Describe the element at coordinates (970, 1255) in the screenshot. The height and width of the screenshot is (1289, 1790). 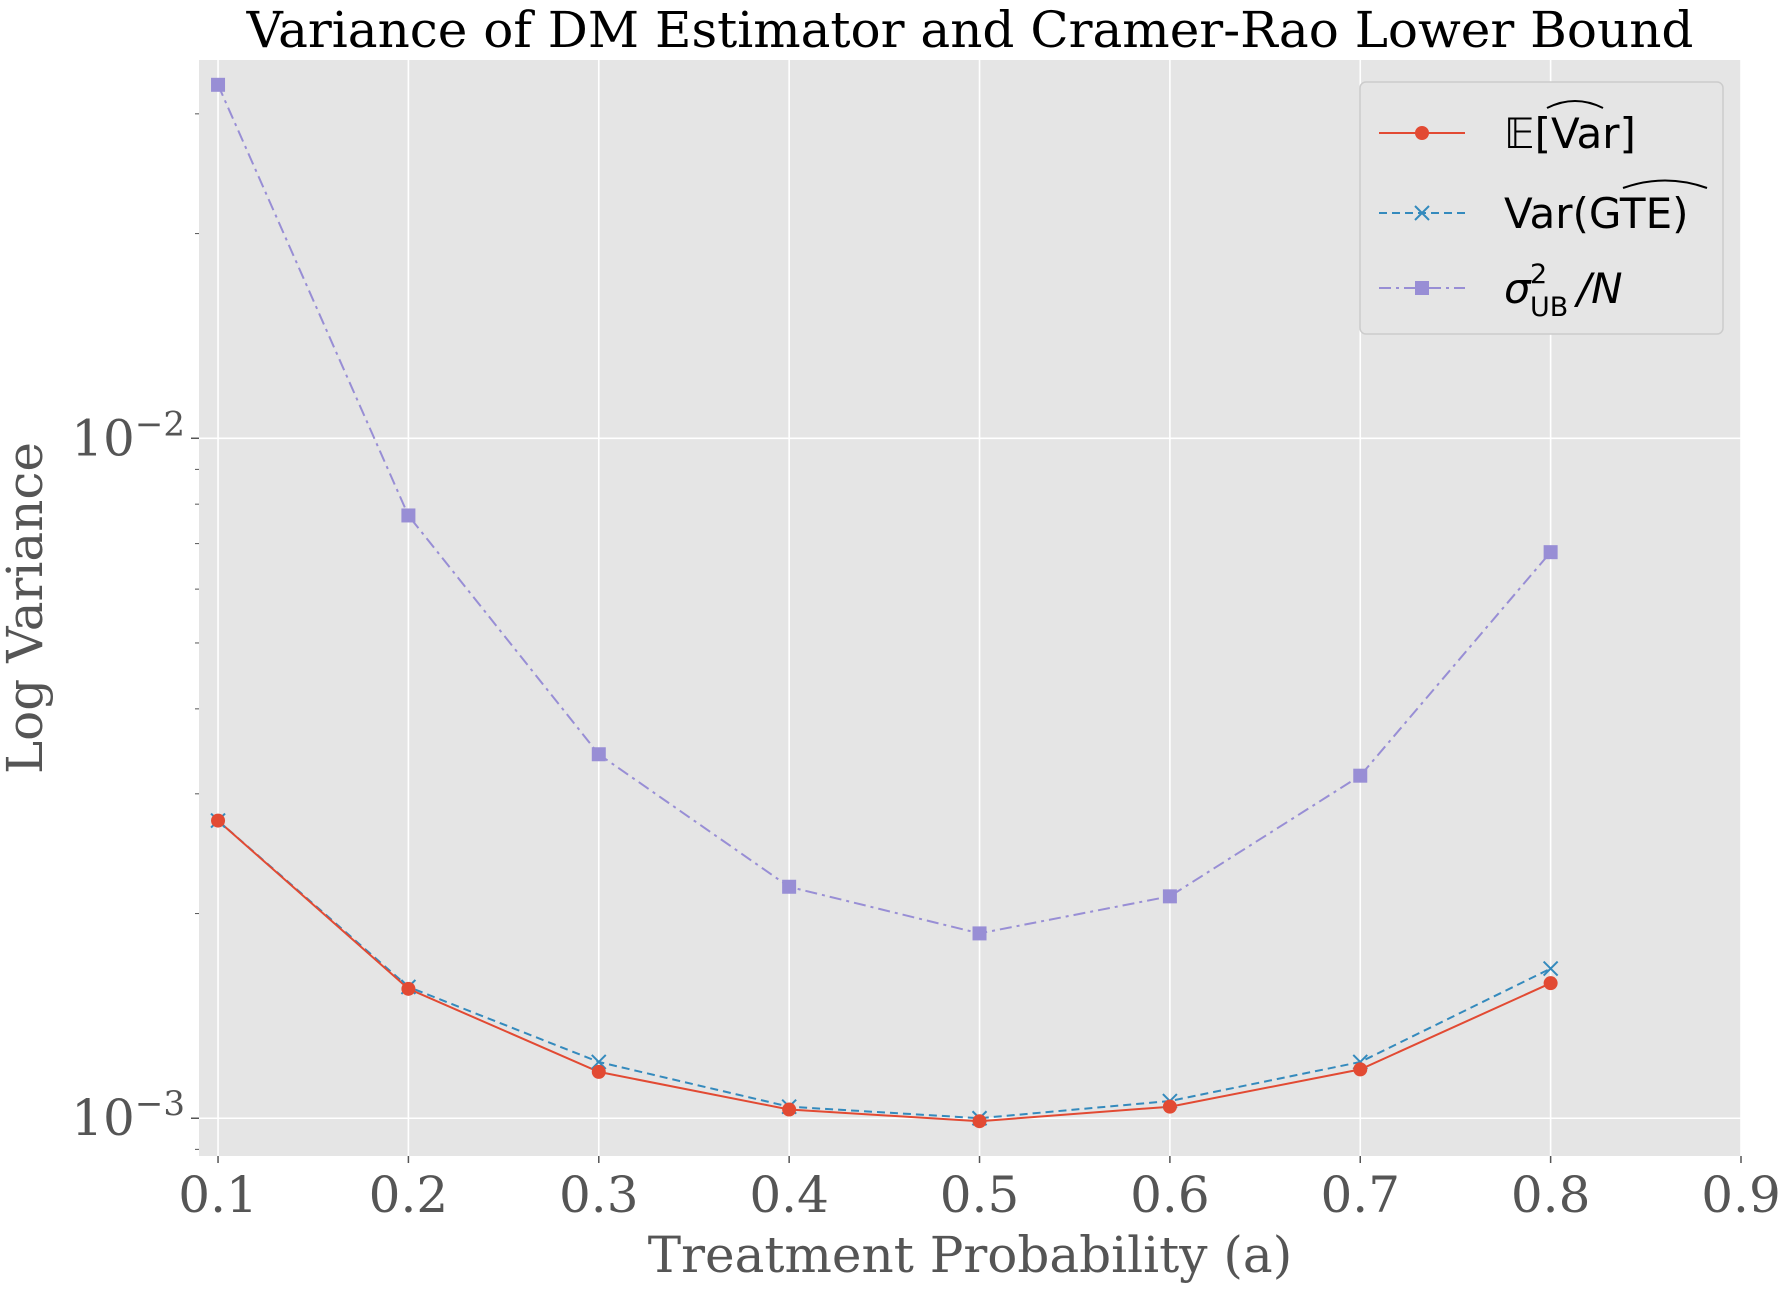
I see `x-axis-label: Treatment Probability (a)` at that location.